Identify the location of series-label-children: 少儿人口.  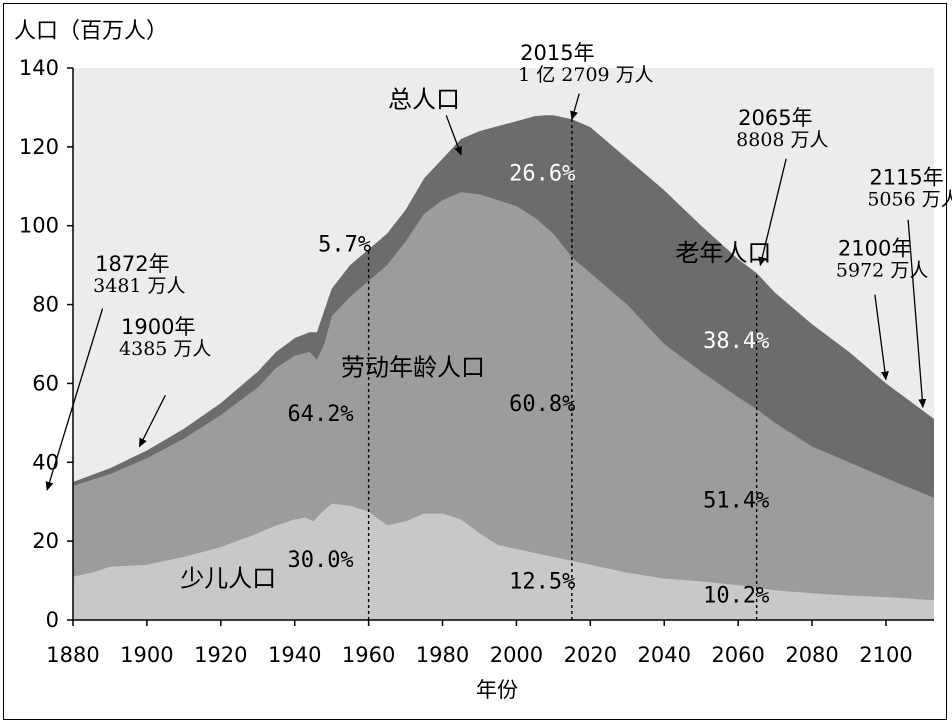
(228, 578).